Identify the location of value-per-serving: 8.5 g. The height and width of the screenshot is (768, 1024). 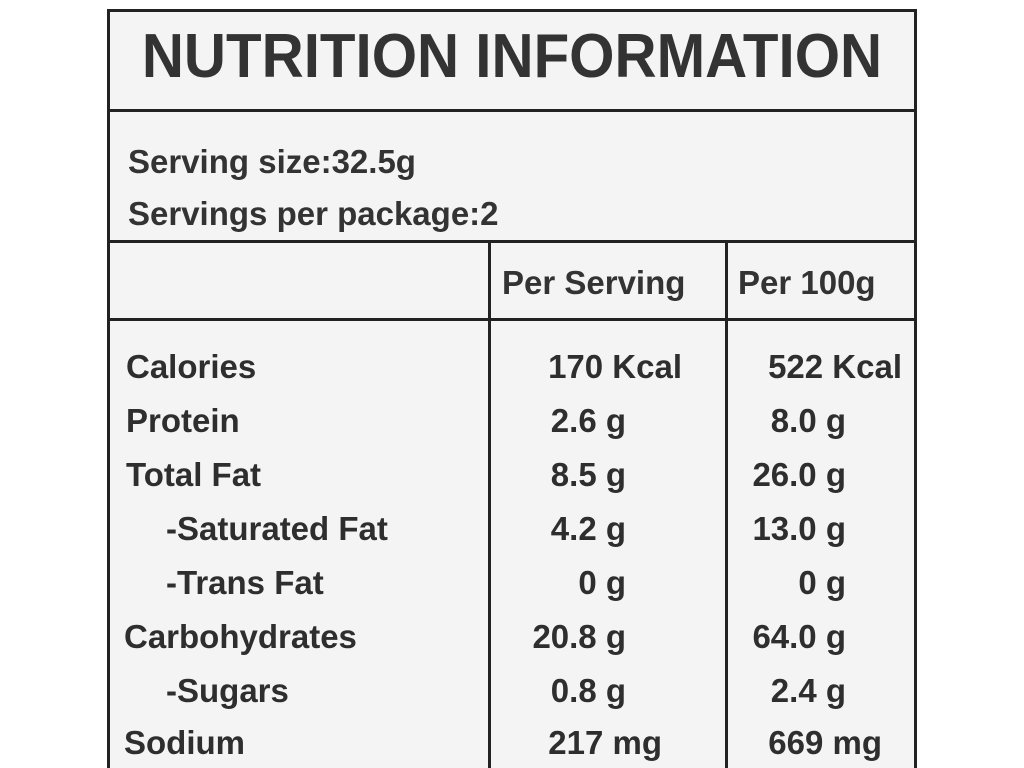
(588, 474).